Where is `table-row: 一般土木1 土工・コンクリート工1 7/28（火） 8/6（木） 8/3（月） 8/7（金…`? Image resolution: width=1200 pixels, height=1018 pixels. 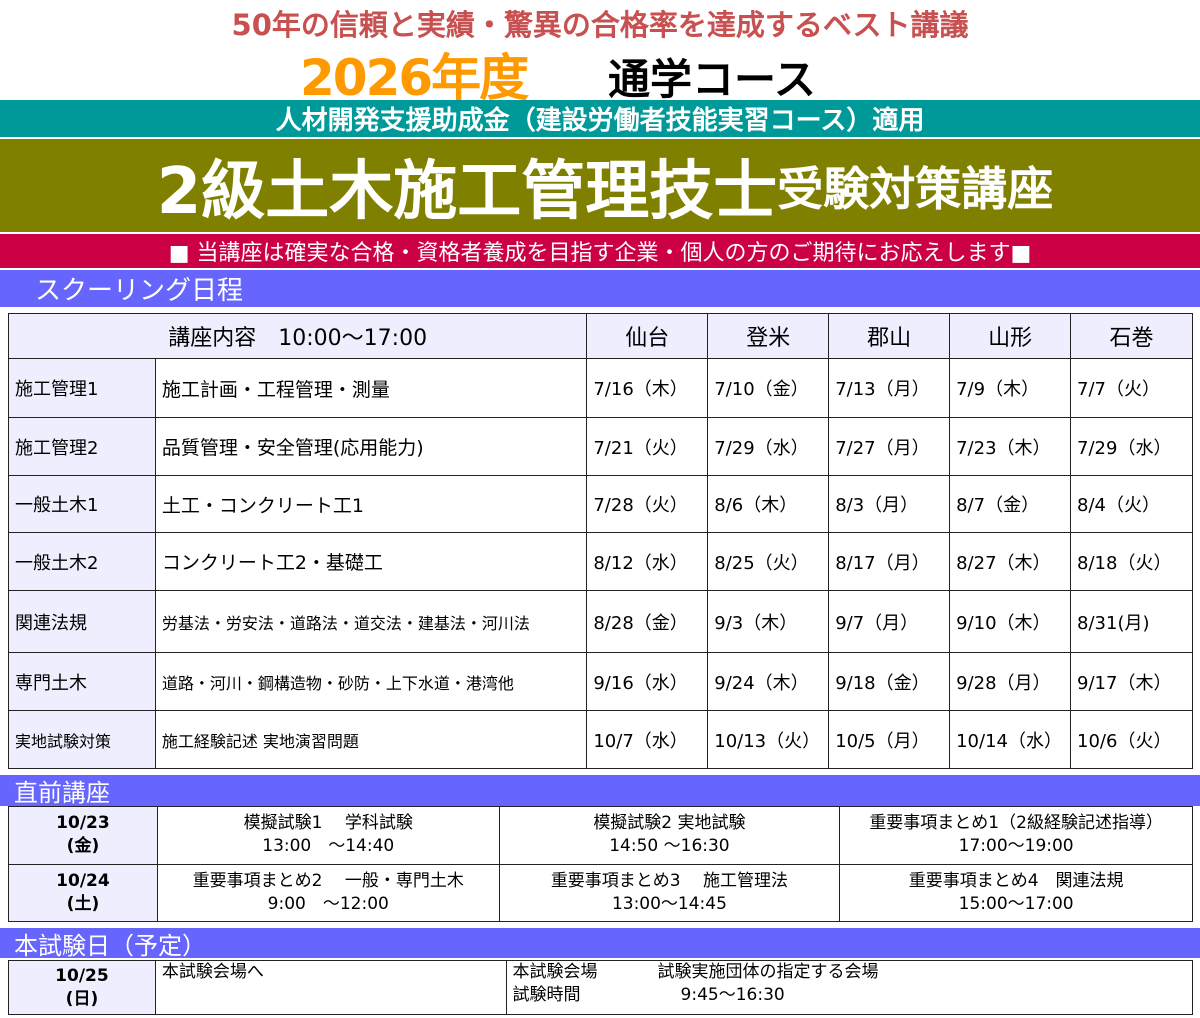 table-row: 一般土木1 土工・コンクリート工1 7/28（火） 8/6（木） 8/3（月） 8/7（金… is located at coordinates (600, 504).